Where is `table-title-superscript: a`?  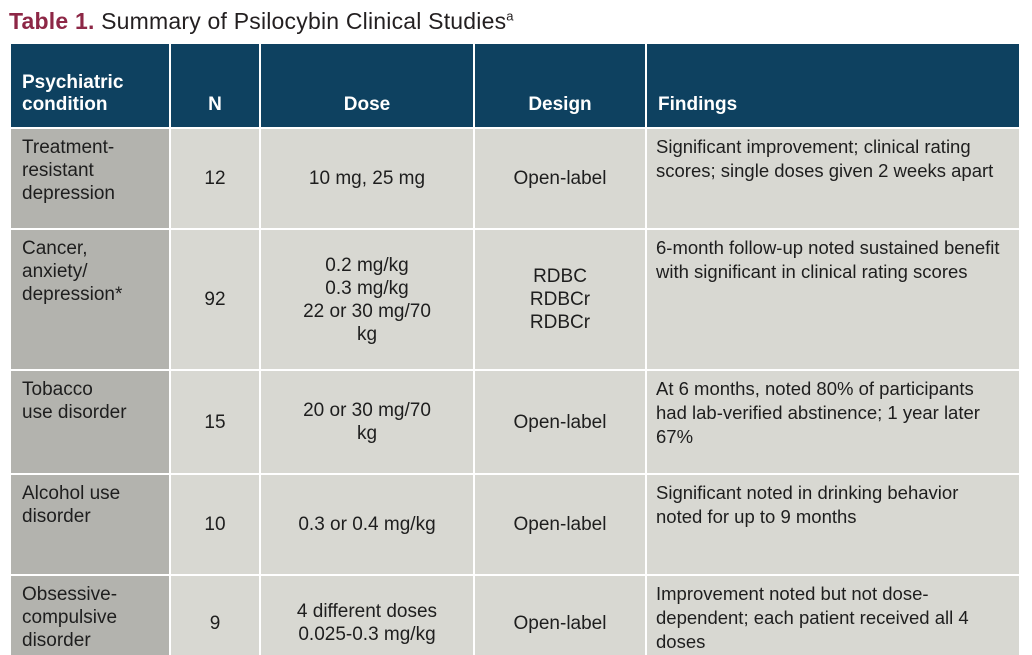
table-title-superscript: a is located at coordinates (510, 16).